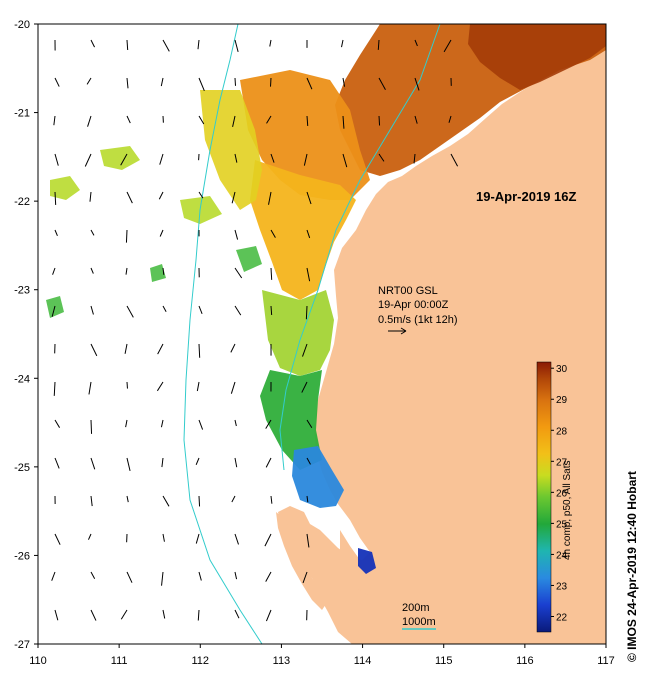  Describe the element at coordinates (562, 524) in the screenshot. I see `colorbar-tick-label: 25` at that location.